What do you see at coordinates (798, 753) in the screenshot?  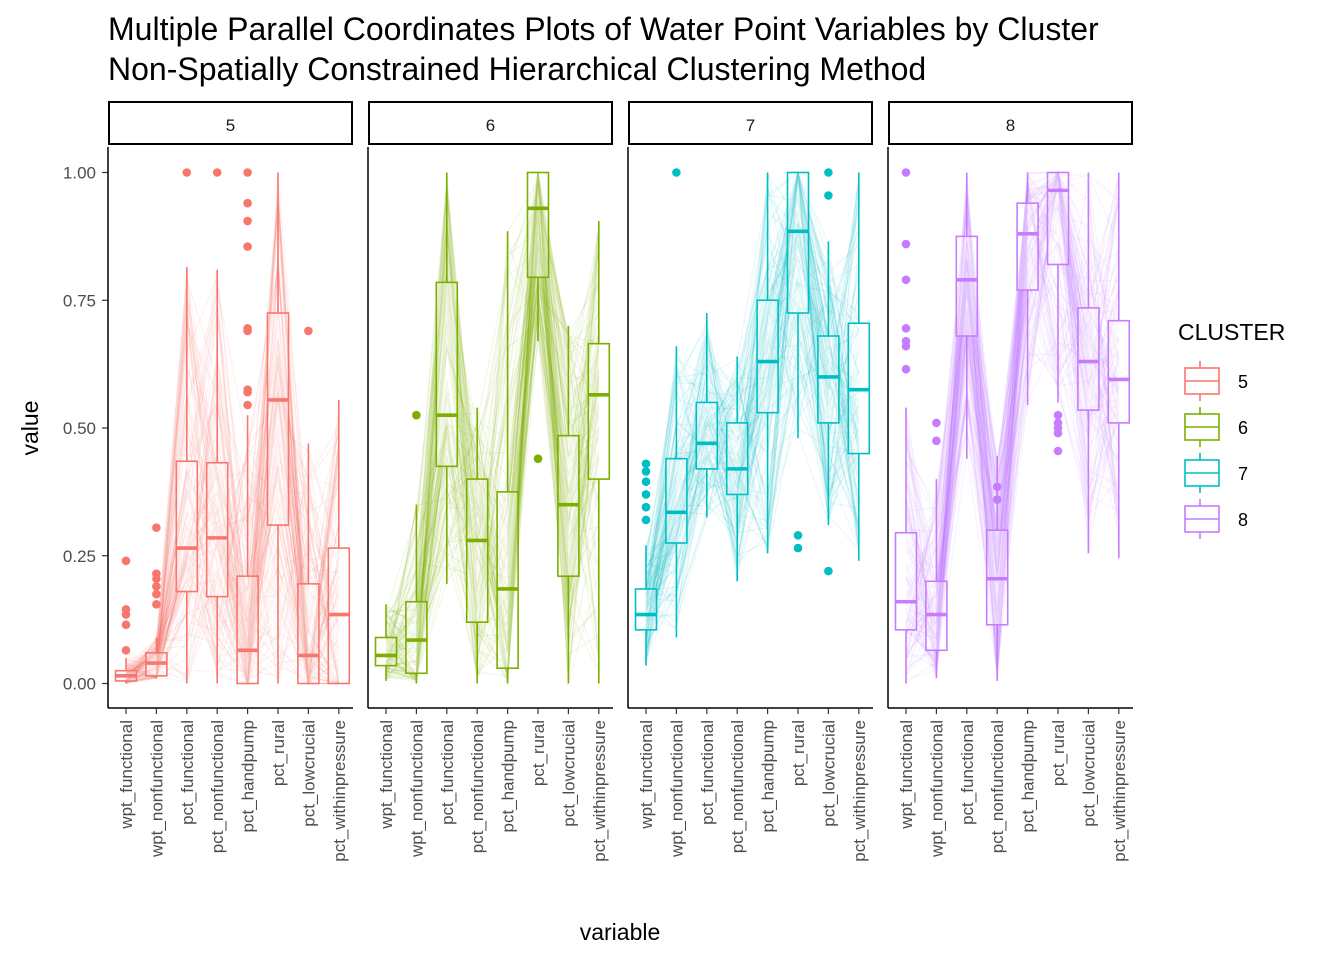 I see `x-tick-label: pct_rural` at bounding box center [798, 753].